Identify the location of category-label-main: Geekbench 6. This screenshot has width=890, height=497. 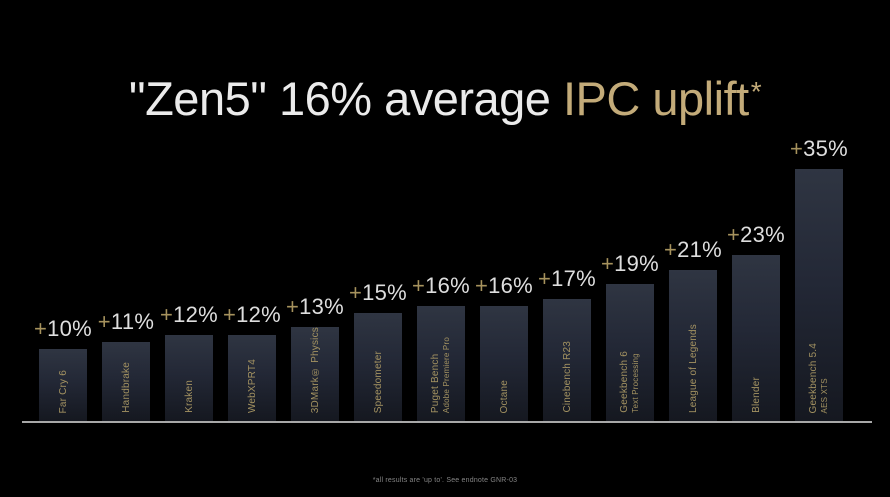
(625, 382).